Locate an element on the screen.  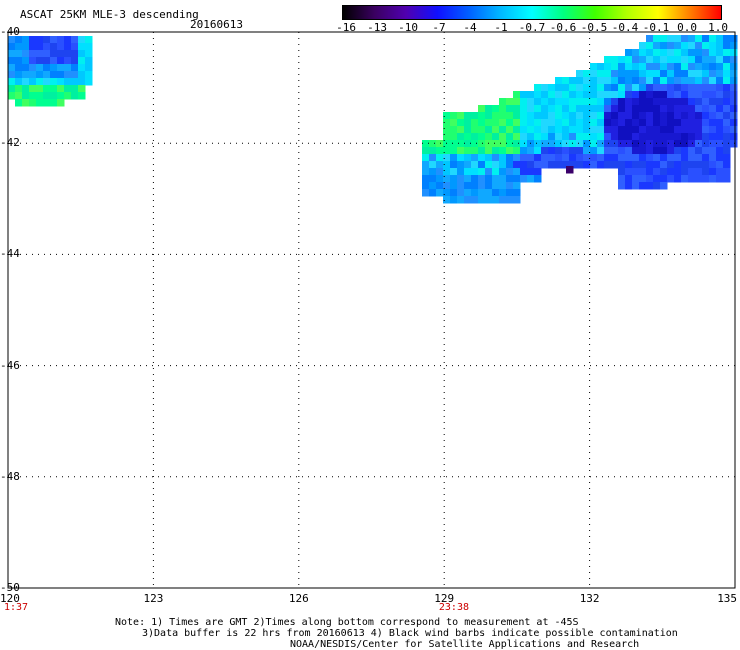
longitude-label: 132 is located at coordinates (589, 598).